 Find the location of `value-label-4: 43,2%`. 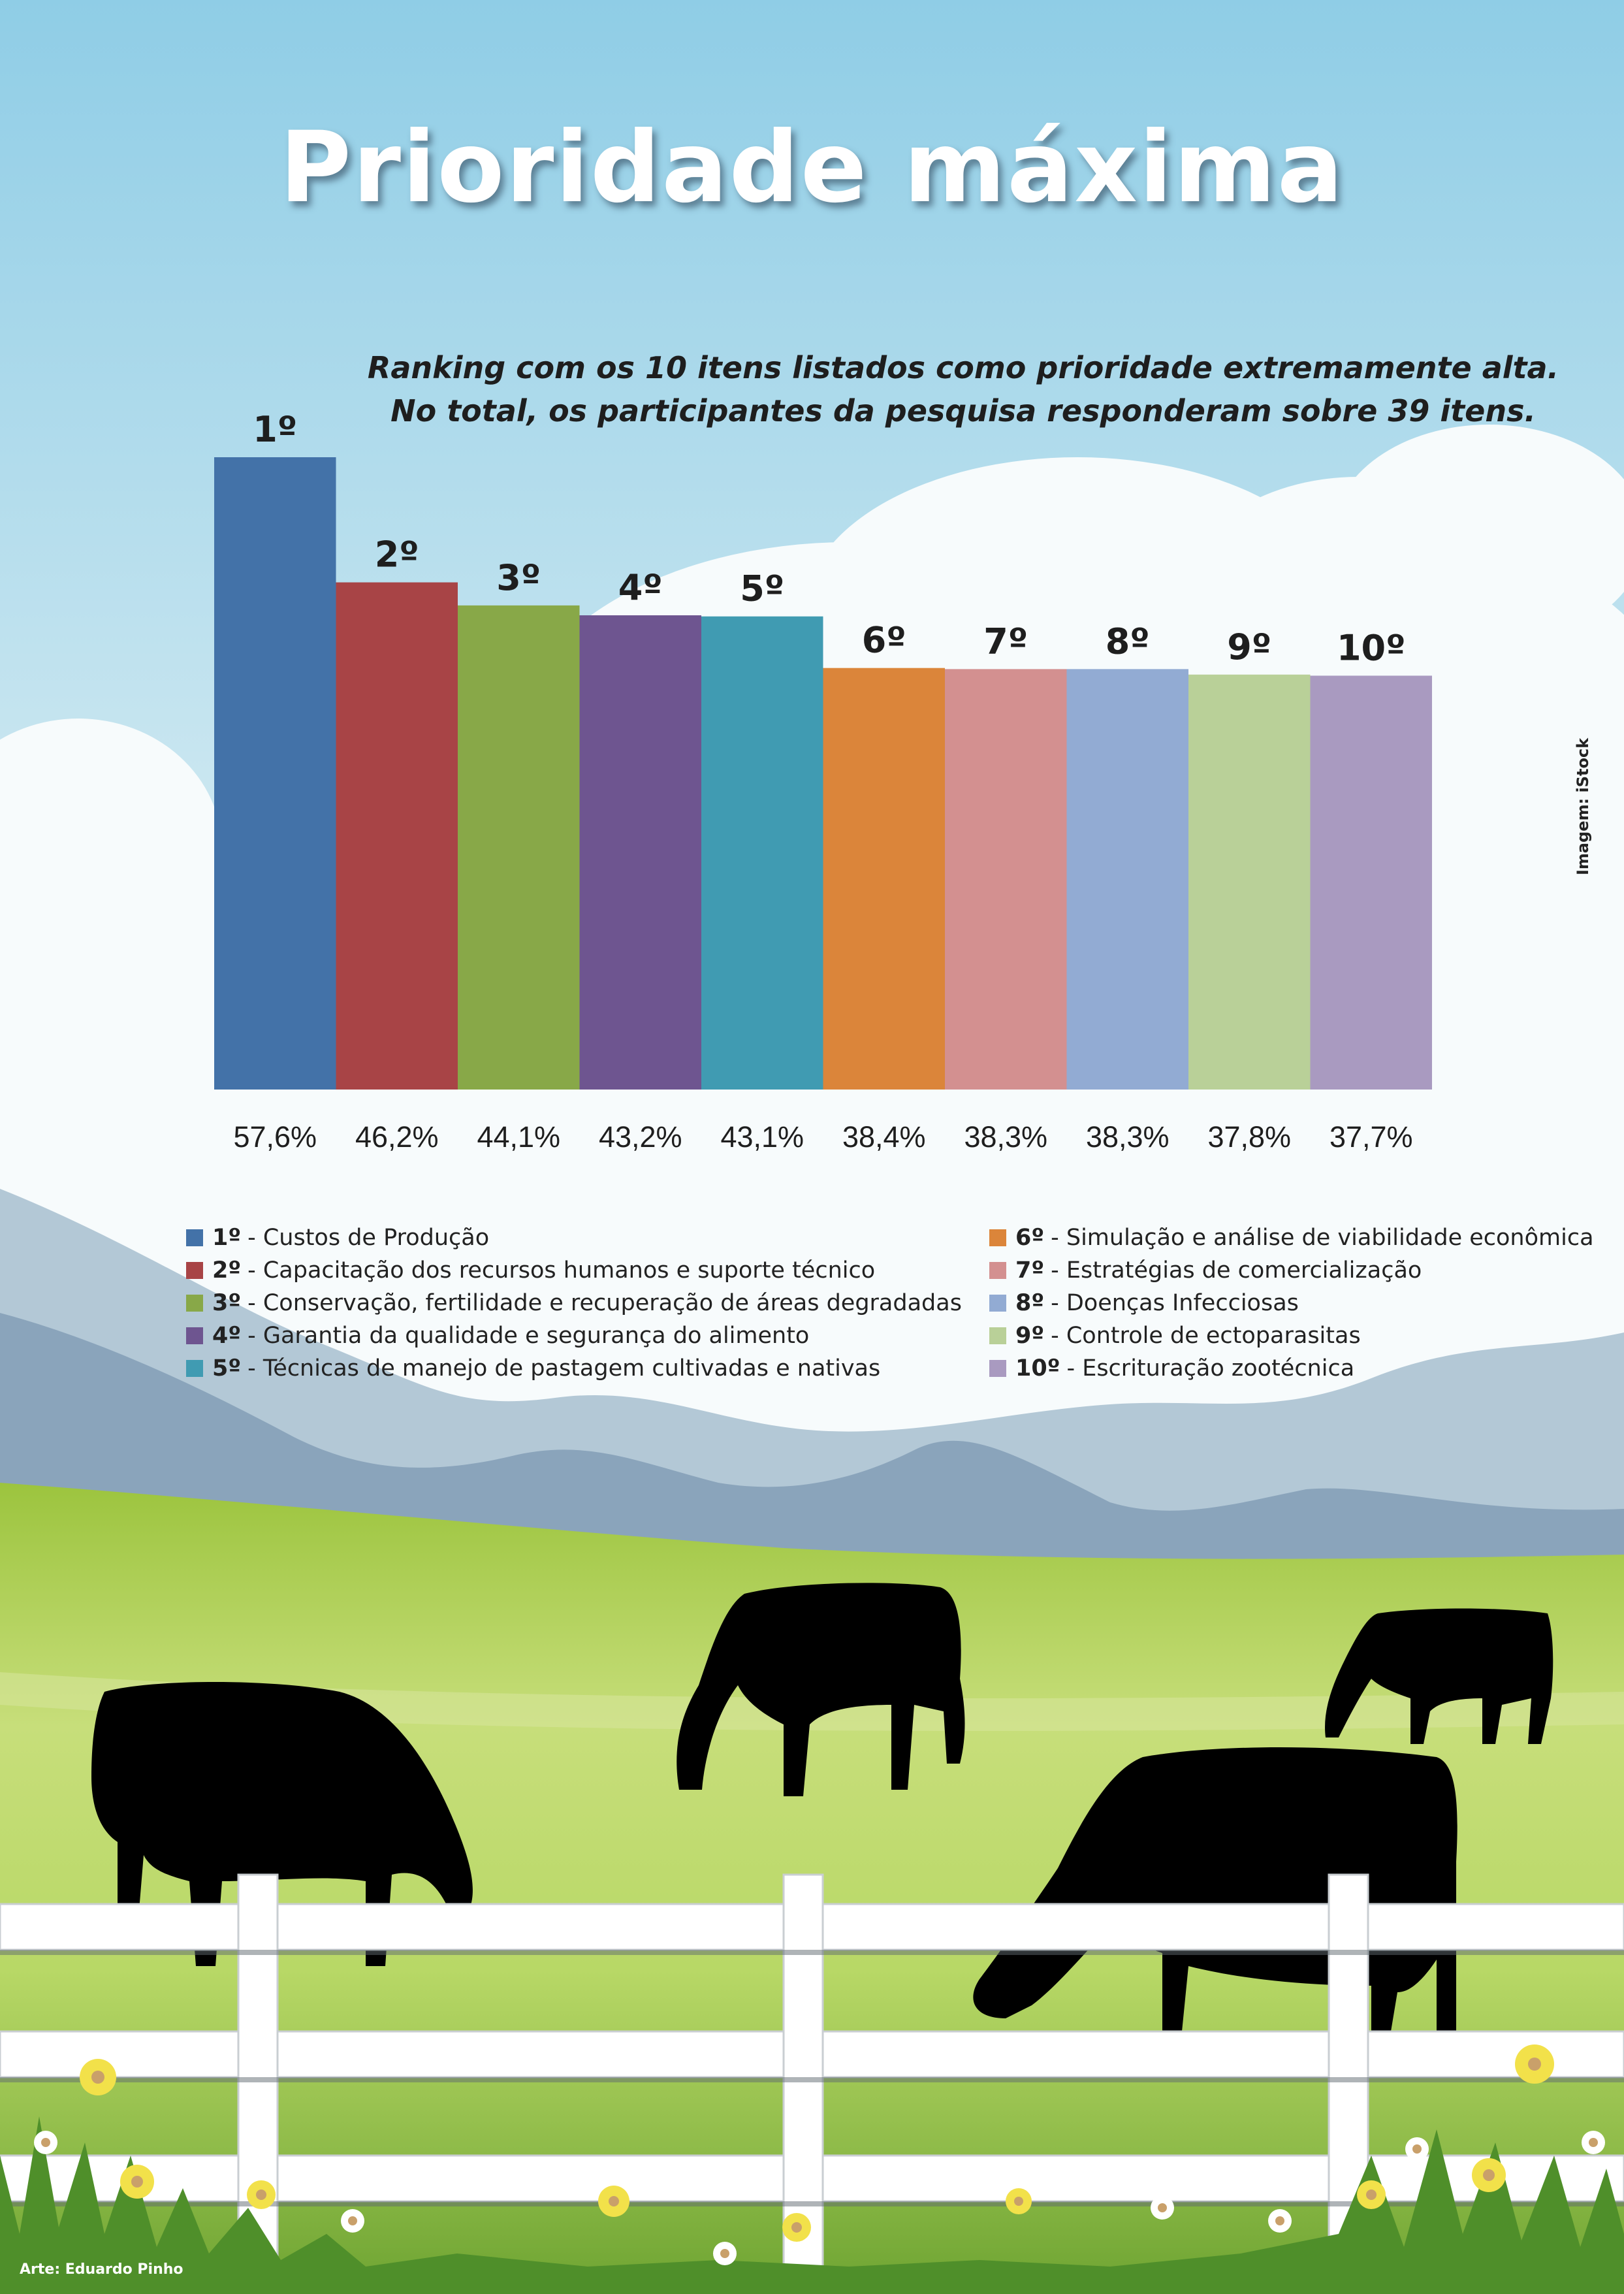

value-label-4: 43,2% is located at coordinates (640, 1137).